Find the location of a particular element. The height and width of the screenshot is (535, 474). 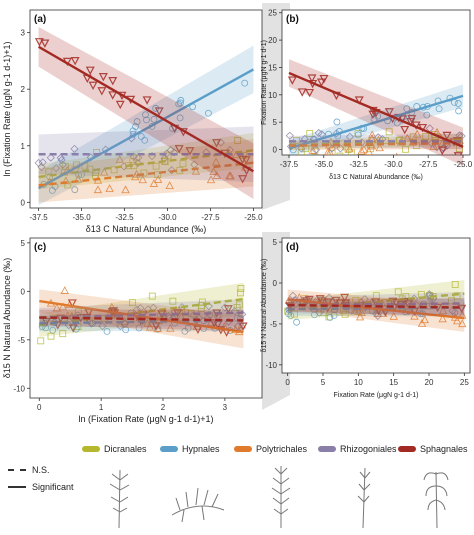

panel-label: (a) is located at coordinates (40, 19).